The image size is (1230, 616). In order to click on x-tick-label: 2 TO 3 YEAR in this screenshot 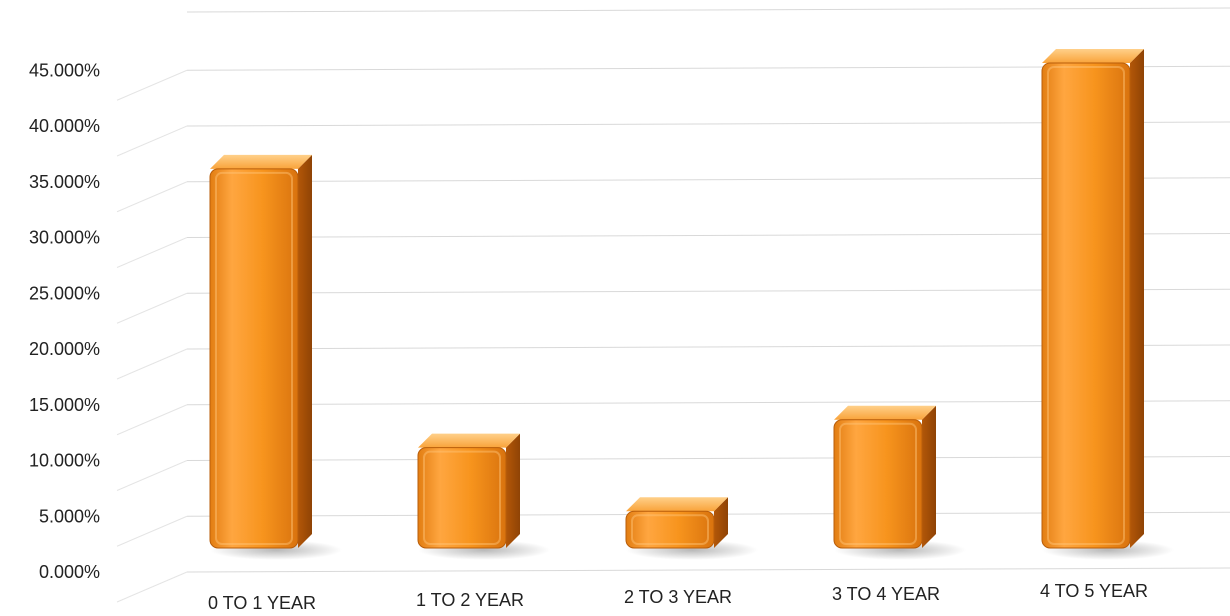, I will do `click(678, 597)`.